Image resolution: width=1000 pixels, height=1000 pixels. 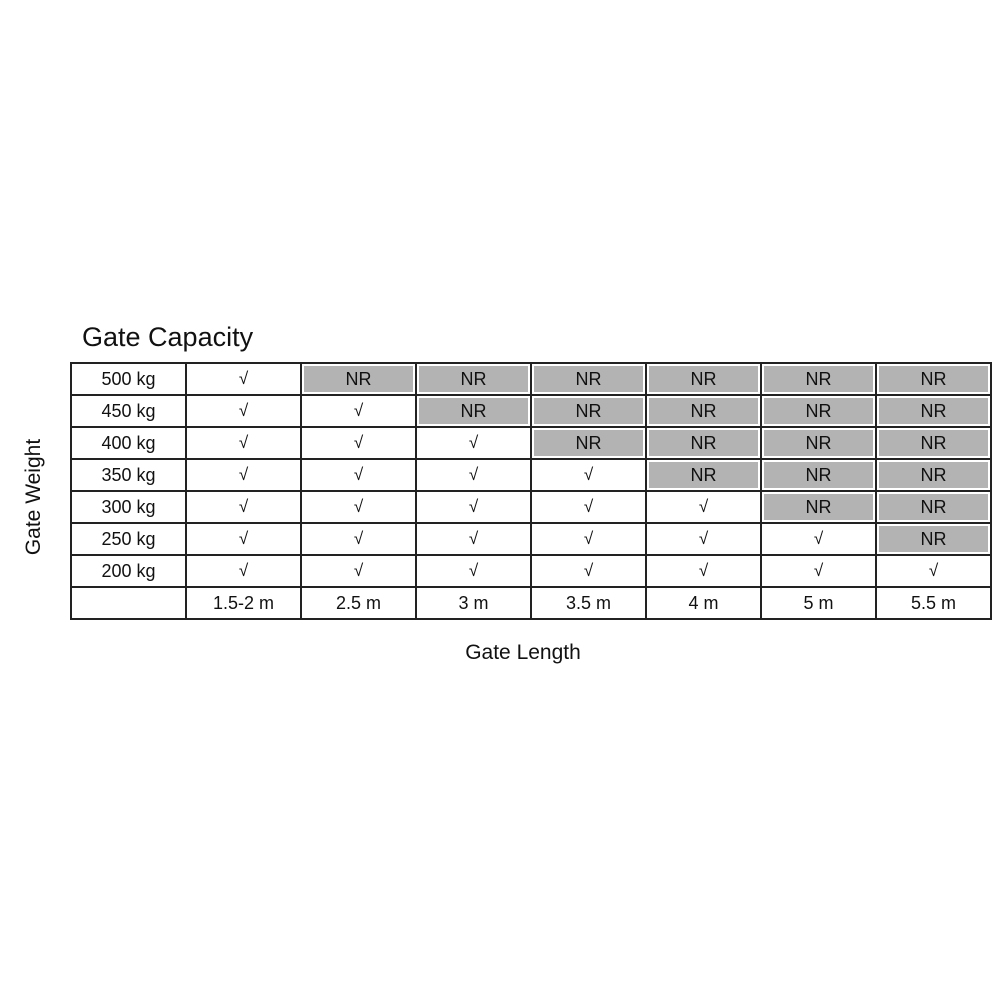 I want to click on row-label: 350 kg, so click(x=128, y=475).